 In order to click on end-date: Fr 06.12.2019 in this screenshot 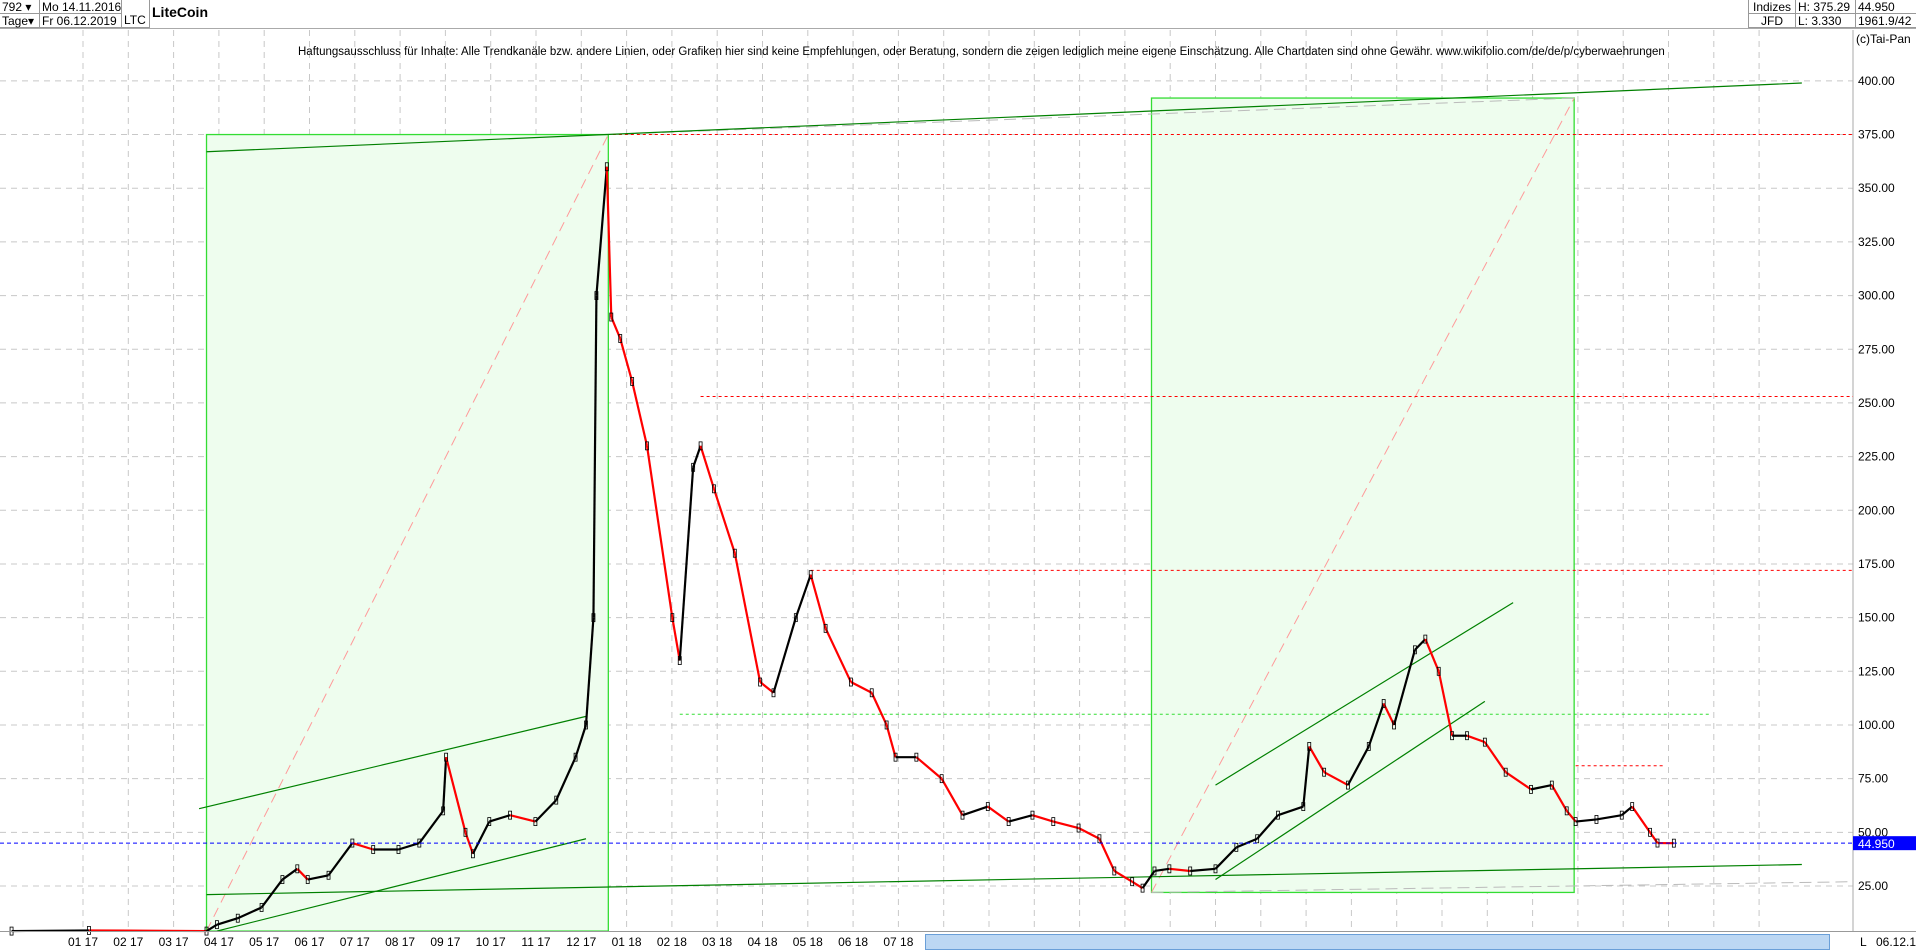, I will do `click(81, 21)`.